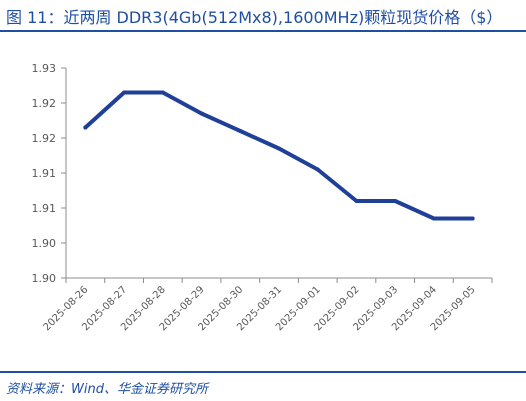 Image resolution: width=526 pixels, height=401 pixels. I want to click on y-axis-ticks: 1.90 1.90 1.91 1.91 1.92 1.92 1.93, so click(49, 173).